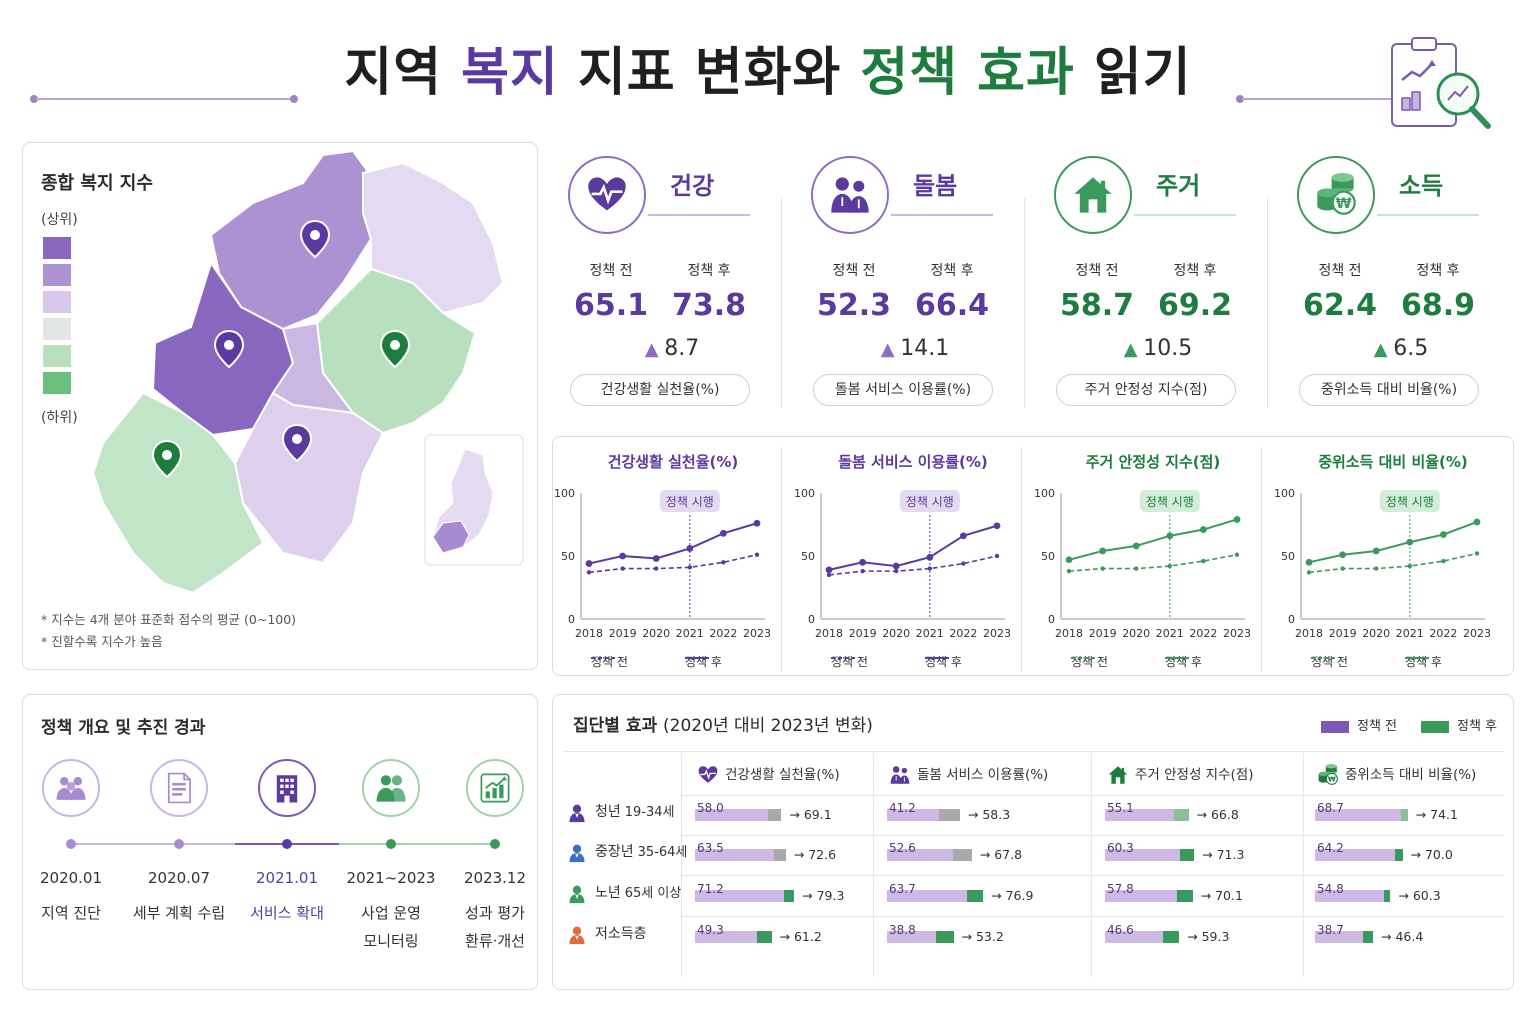 The width and height of the screenshot is (1536, 1024). I want to click on timeline-desc: 서비스 확대, so click(287, 913).